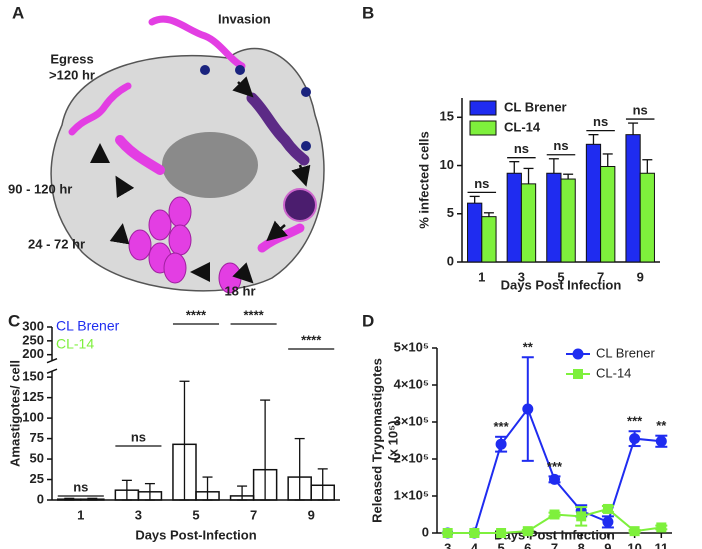 This screenshot has height=549, width=702. What do you see at coordinates (56, 243) in the screenshot?
I see `stage-label: 24 - 72 hr` at bounding box center [56, 243].